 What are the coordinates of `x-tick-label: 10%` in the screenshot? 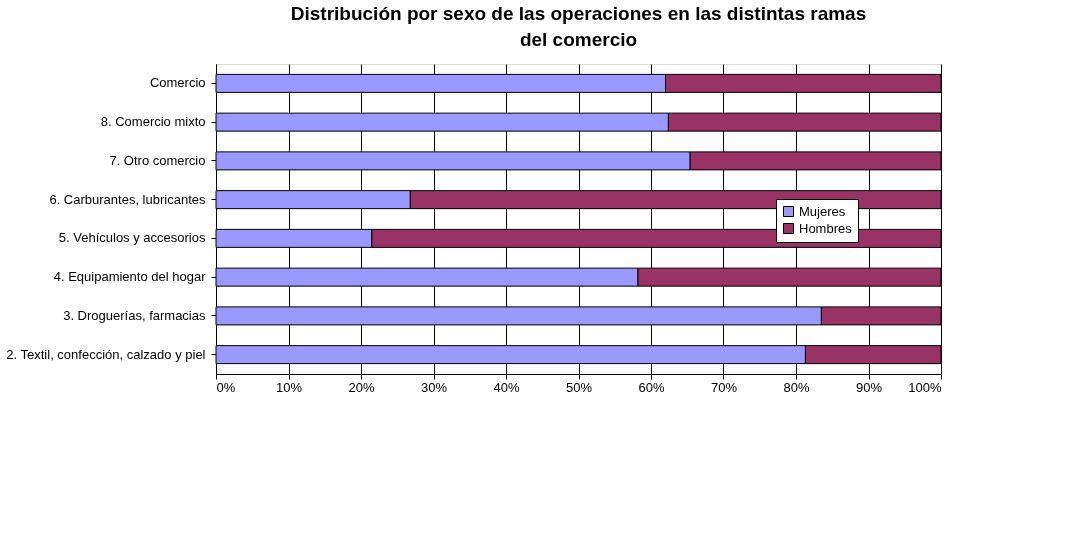 It's located at (289, 387).